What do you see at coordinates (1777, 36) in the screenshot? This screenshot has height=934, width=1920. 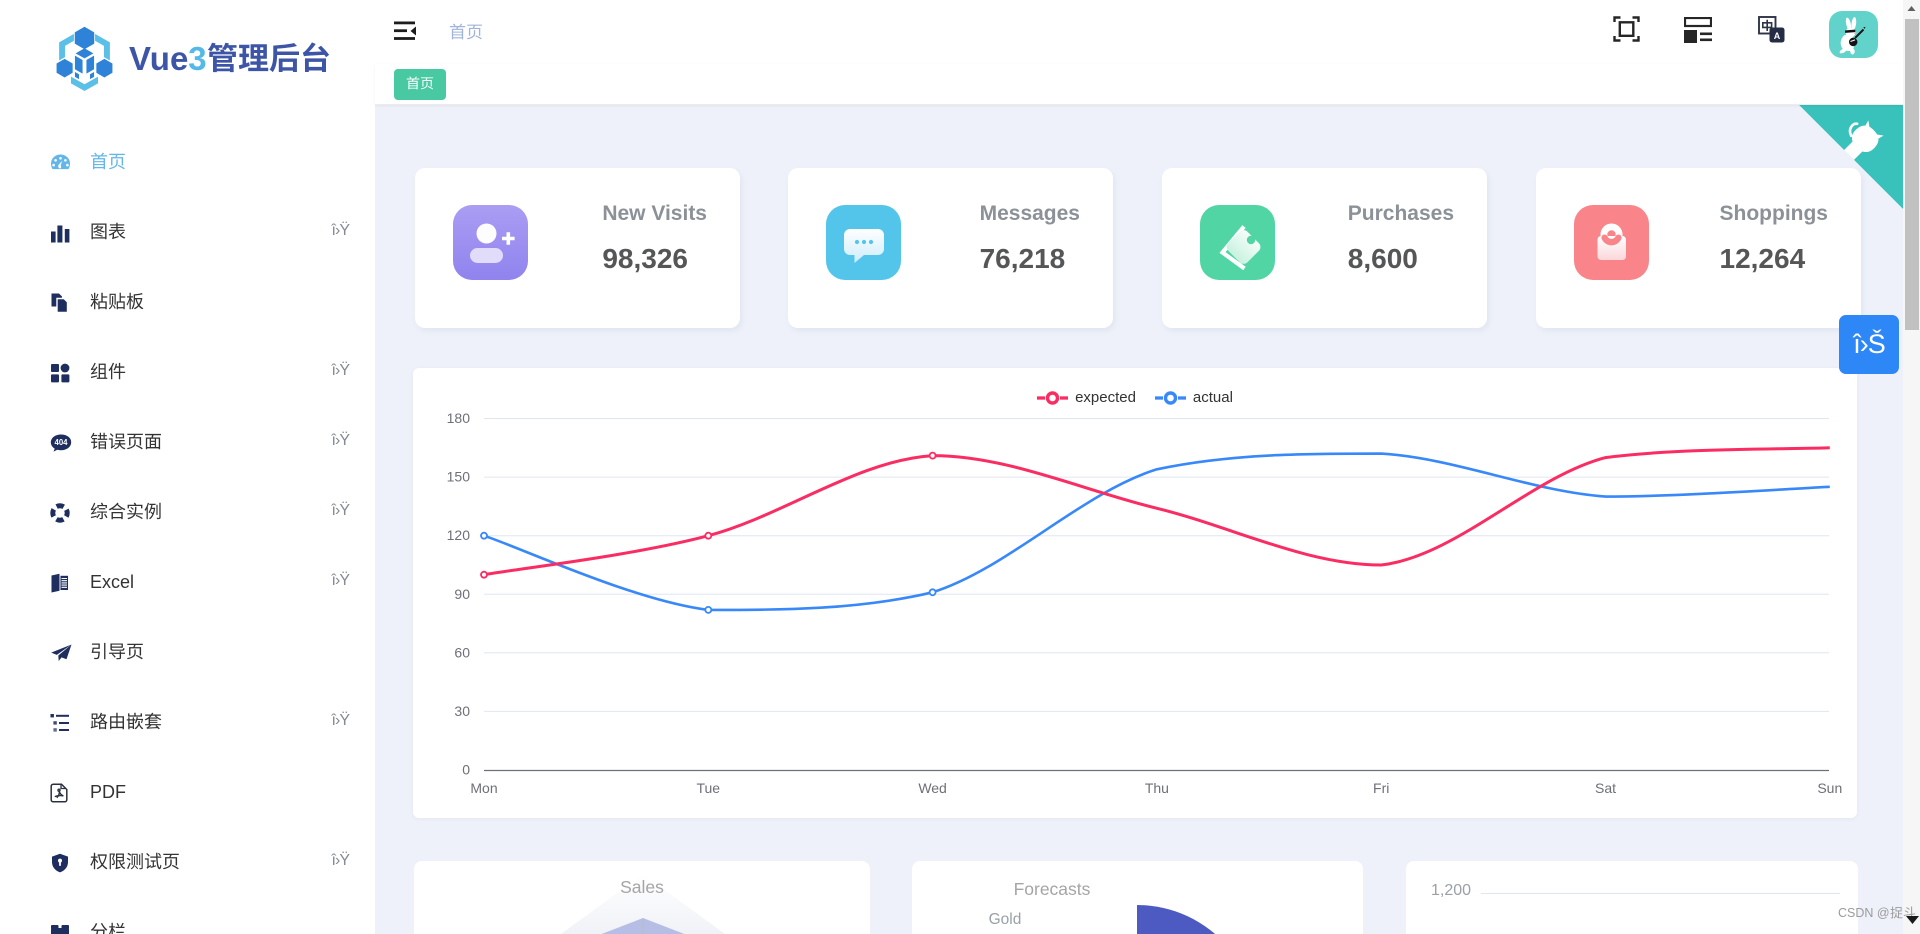 I see `svg-text: A` at bounding box center [1777, 36].